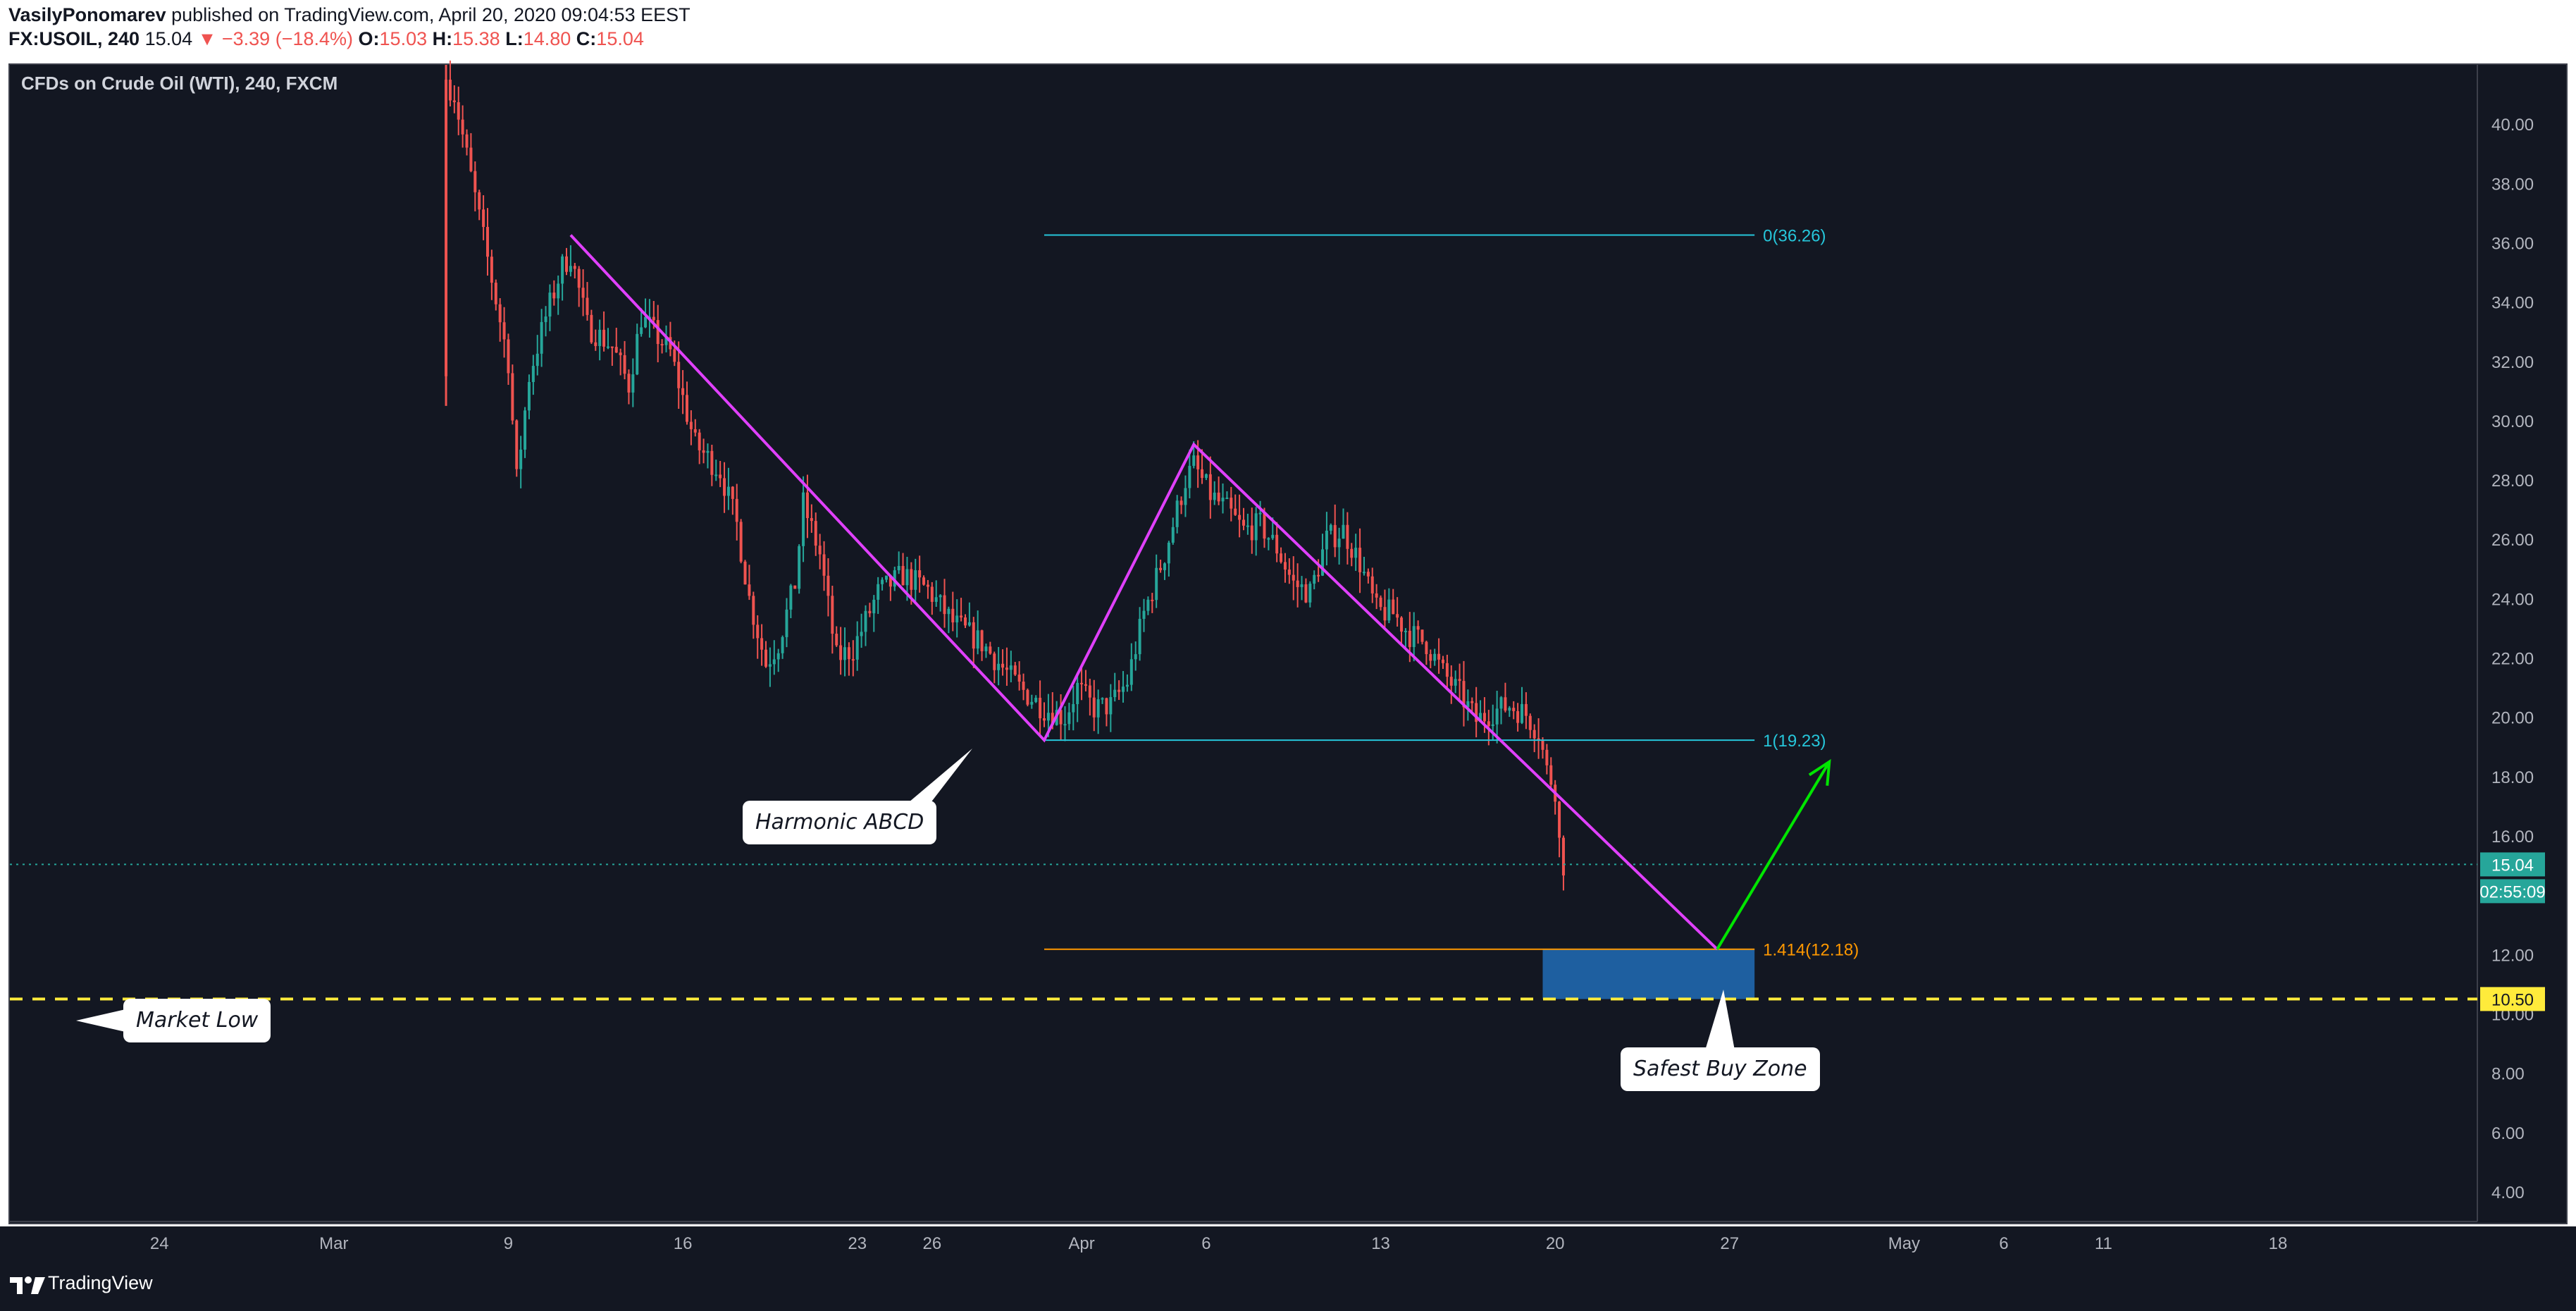 The image size is (2576, 1311). I want to click on market-low-callout: Market Low, so click(197, 1020).